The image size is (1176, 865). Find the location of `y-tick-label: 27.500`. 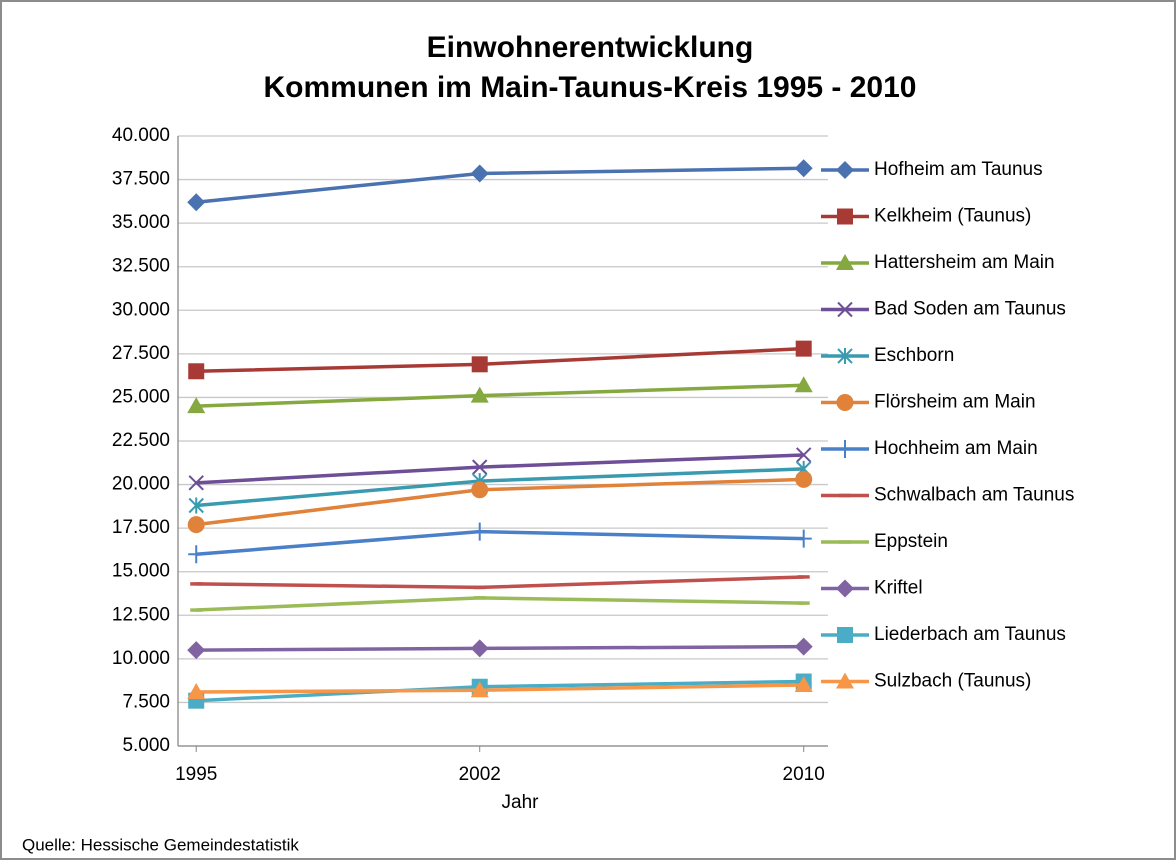

y-tick-label: 27.500 is located at coordinates (141, 353).